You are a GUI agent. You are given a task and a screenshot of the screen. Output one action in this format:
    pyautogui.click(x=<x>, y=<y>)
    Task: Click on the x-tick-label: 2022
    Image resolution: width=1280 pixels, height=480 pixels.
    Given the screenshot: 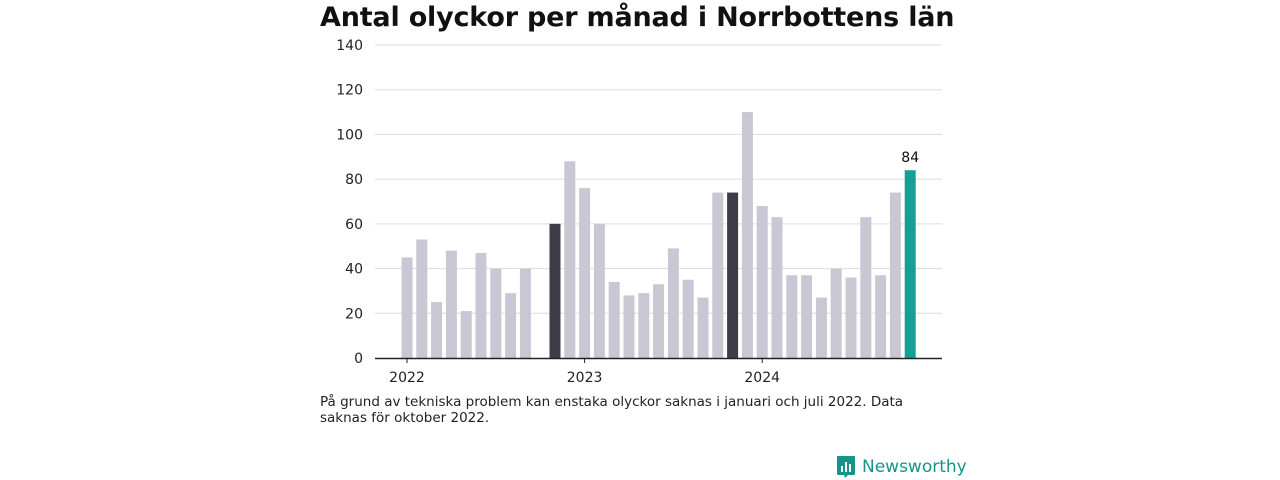 What is the action you would take?
    pyautogui.click(x=407, y=378)
    